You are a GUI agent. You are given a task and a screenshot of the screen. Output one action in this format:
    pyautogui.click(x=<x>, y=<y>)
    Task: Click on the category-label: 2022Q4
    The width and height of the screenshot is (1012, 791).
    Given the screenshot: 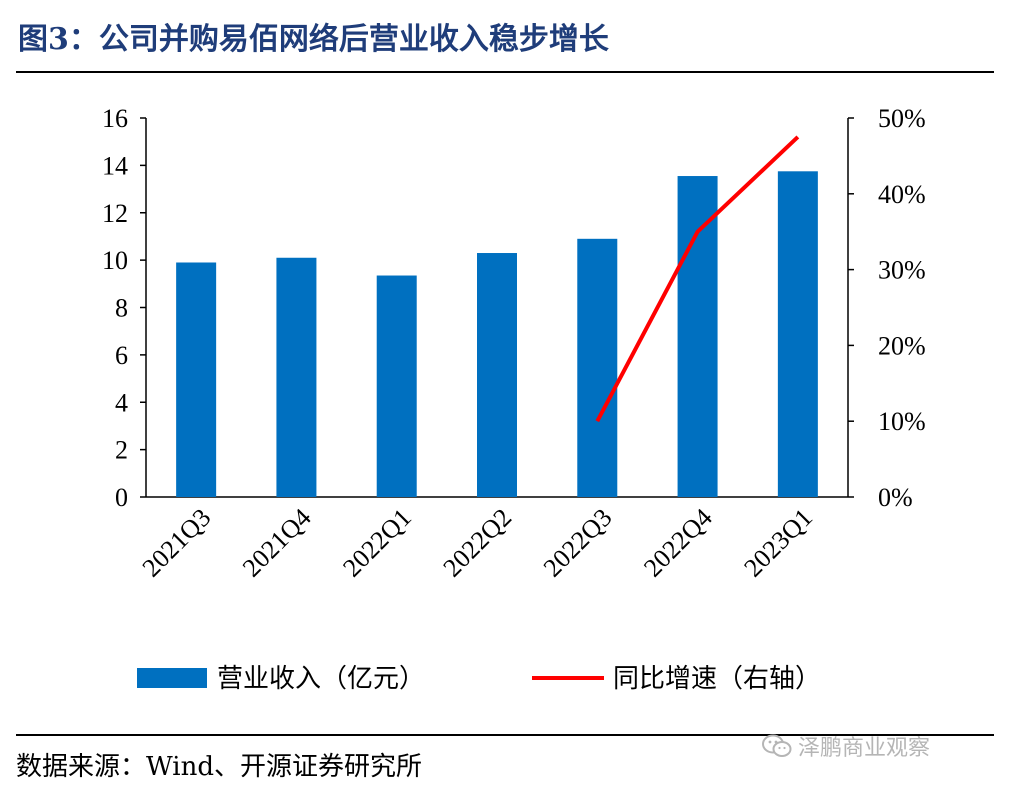 What is the action you would take?
    pyautogui.click(x=678, y=543)
    